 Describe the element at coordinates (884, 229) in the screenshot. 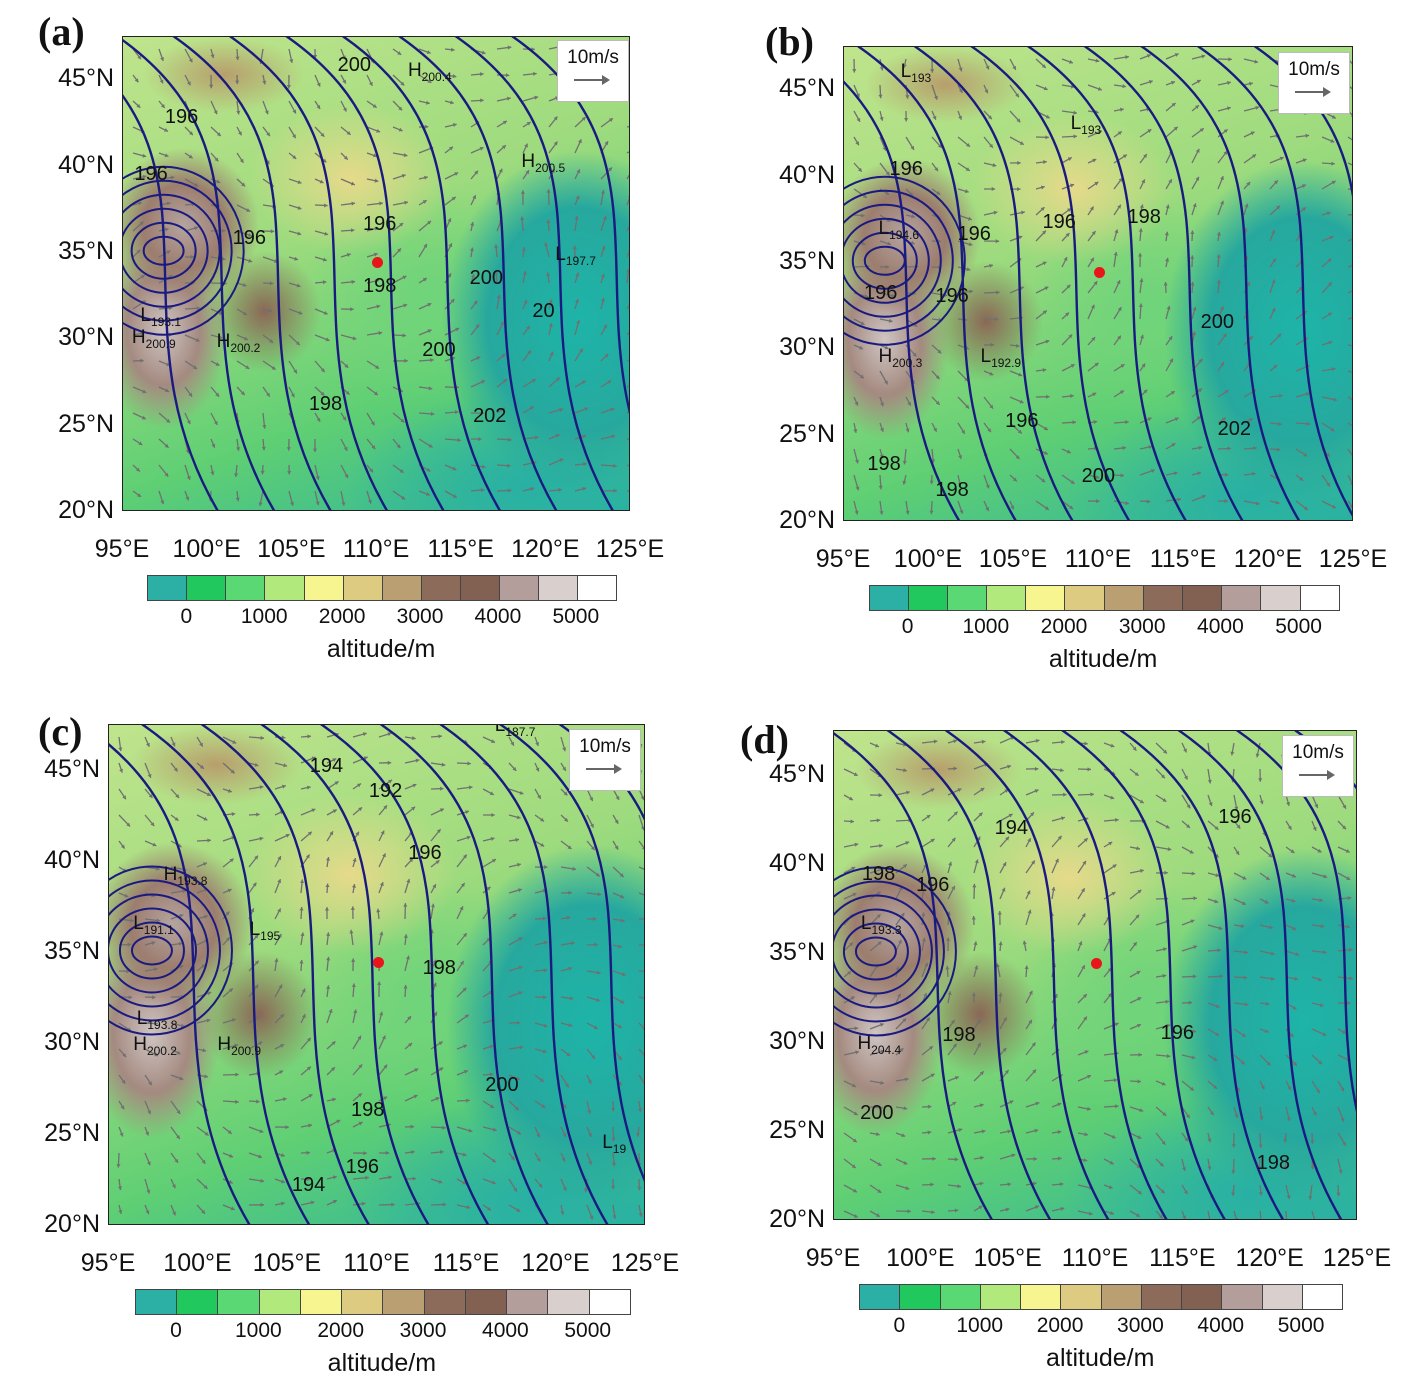

I see `center-type: L` at that location.